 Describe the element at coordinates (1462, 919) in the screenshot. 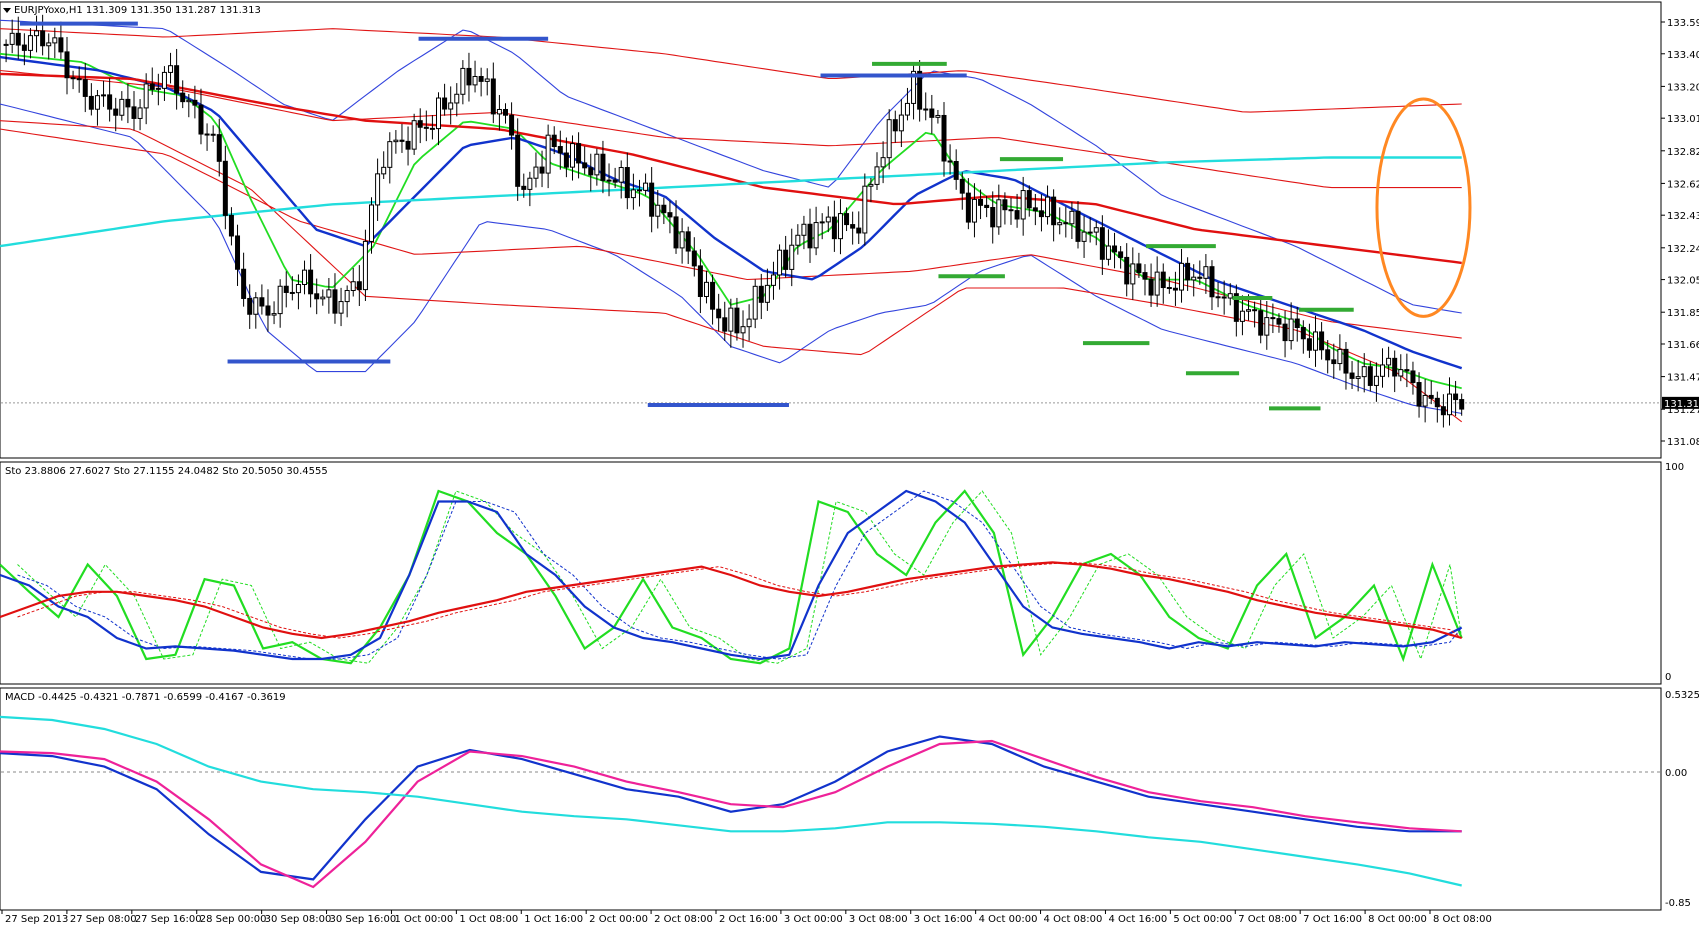

I see `time-tick-label: 8 Oct 08:00` at that location.